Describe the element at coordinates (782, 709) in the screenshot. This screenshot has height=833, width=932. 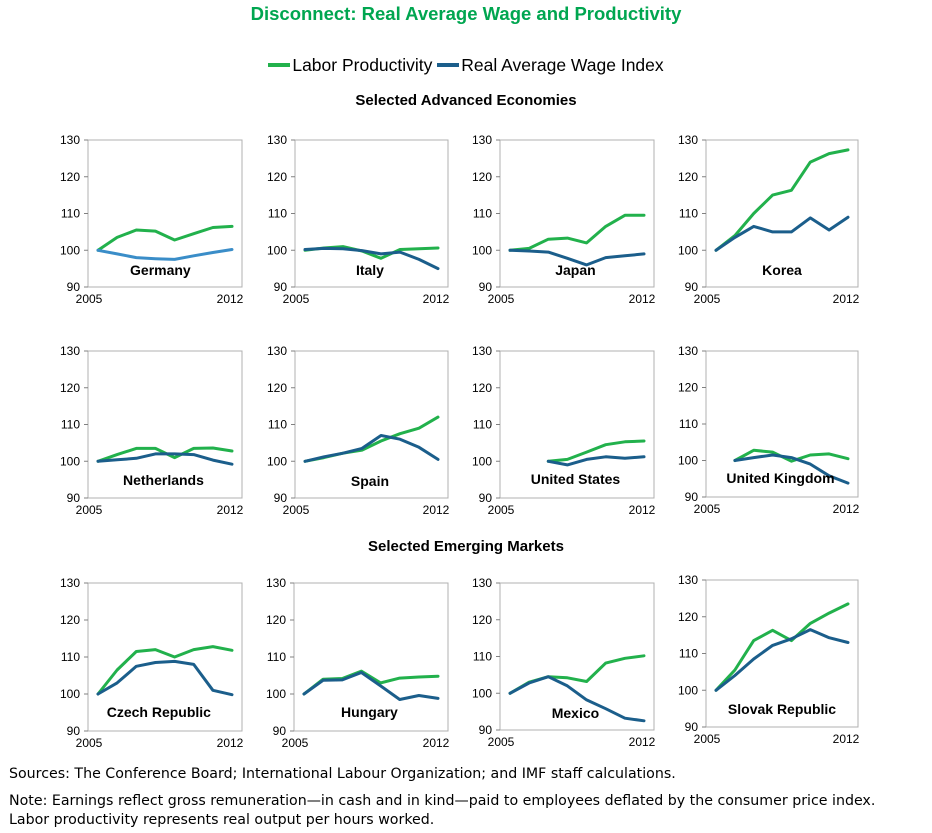
I see `panel-title: Slovak Republic` at that location.